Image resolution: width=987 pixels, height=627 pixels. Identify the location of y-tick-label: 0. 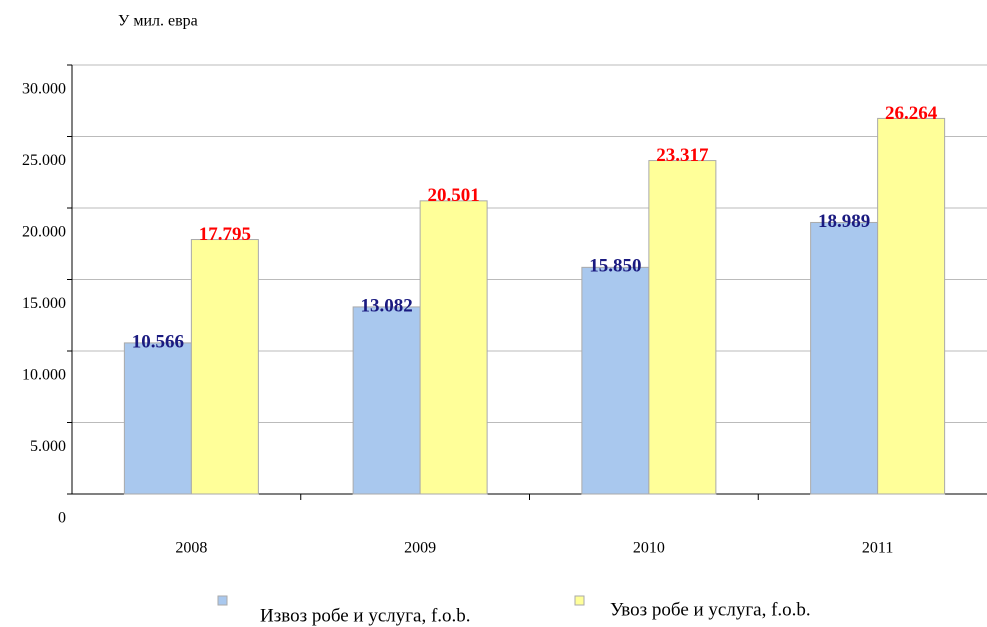
(62, 518).